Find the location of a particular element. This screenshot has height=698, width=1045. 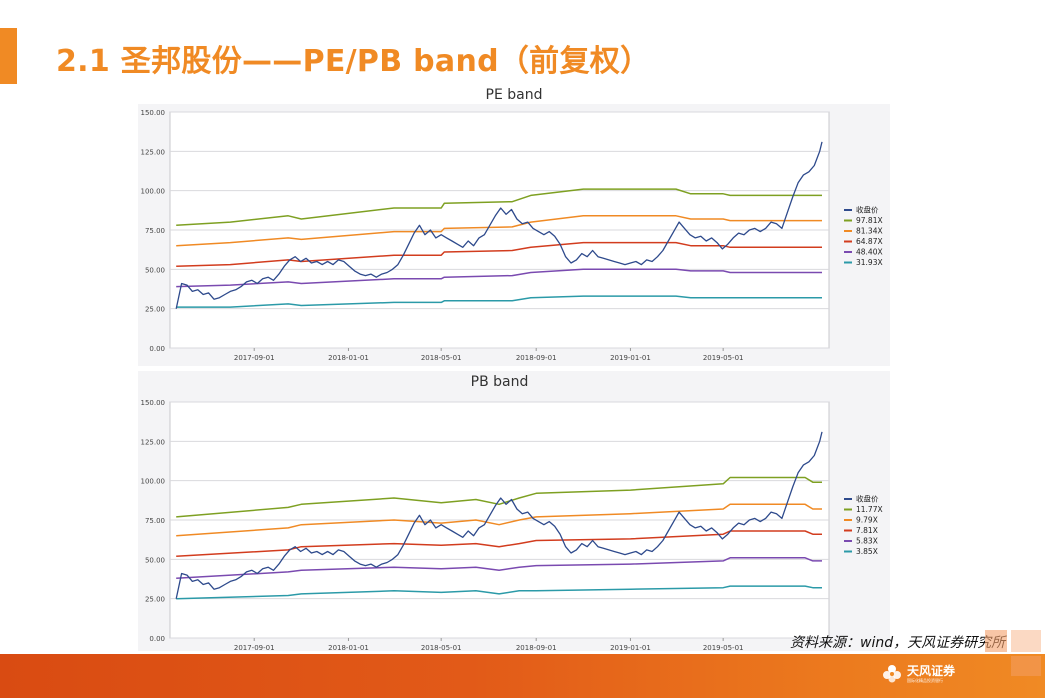

company-logo: 天风证券 国际化精品投资银行 is located at coordinates (918, 674).